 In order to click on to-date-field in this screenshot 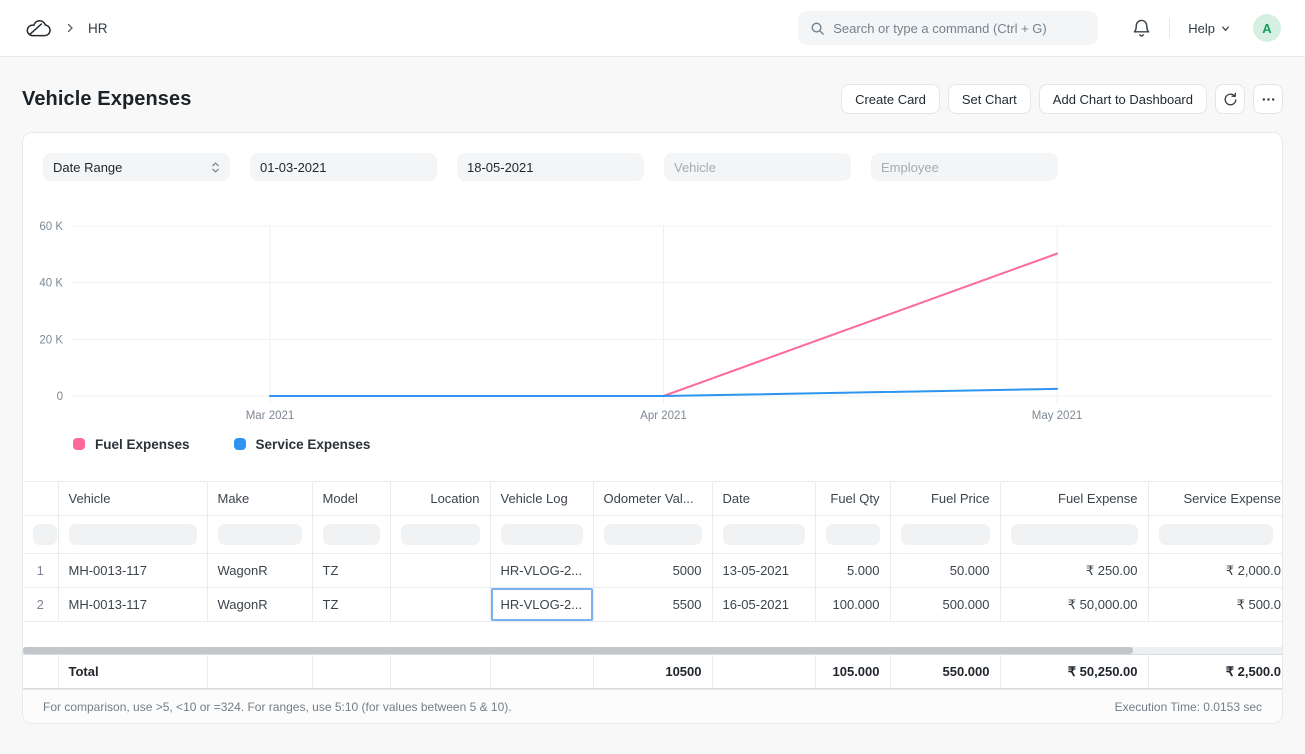, I will do `click(550, 167)`.